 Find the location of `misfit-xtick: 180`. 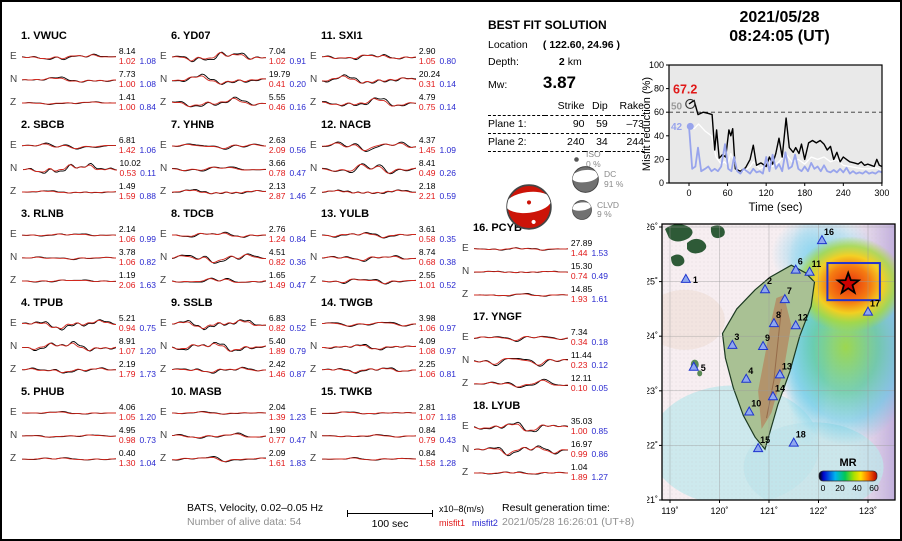

misfit-xtick: 180 is located at coordinates (804, 193).